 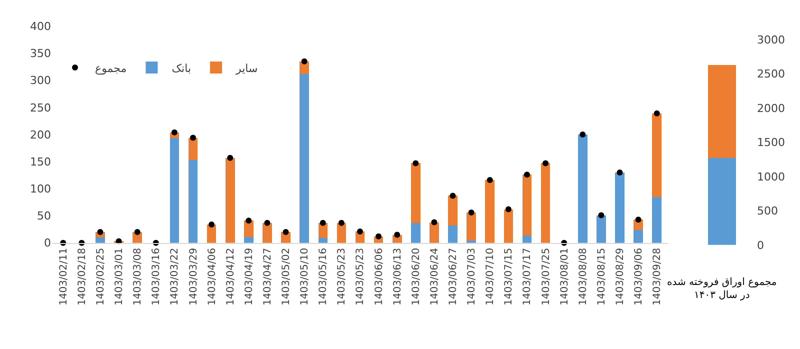 What do you see at coordinates (182, 68) in the screenshot?
I see `legend-label: بانک` at bounding box center [182, 68].